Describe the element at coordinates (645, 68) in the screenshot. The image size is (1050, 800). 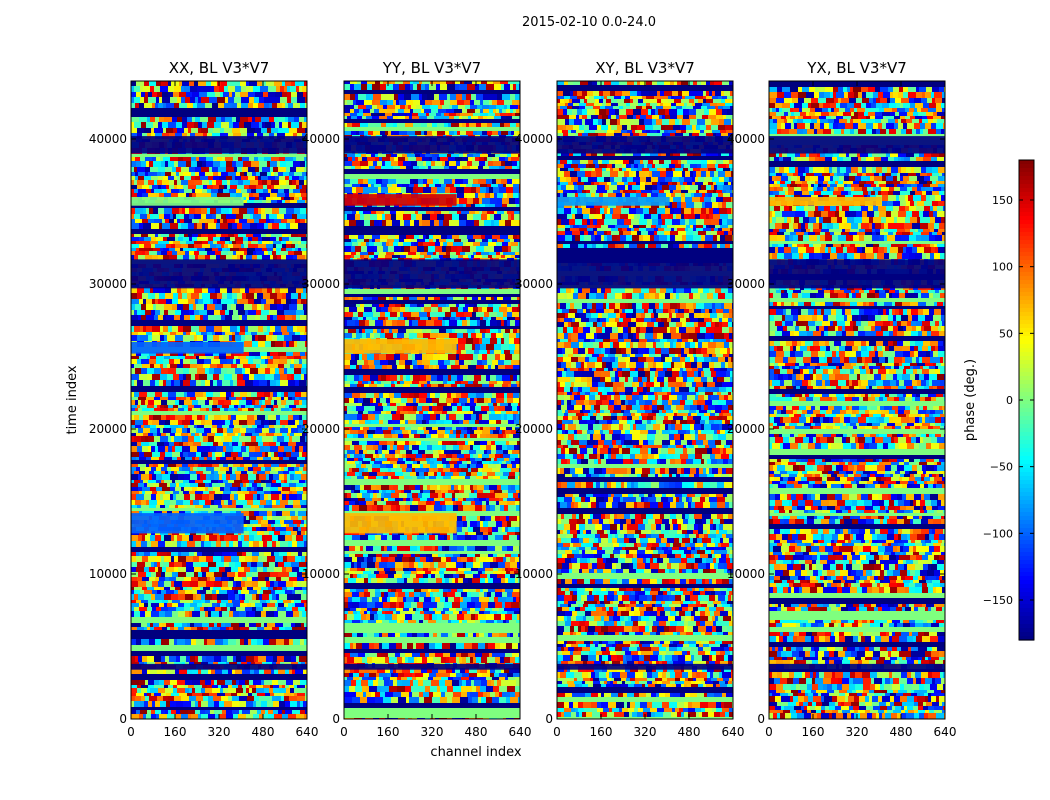
I see `panel-title: XY, BL V3*V7` at that location.